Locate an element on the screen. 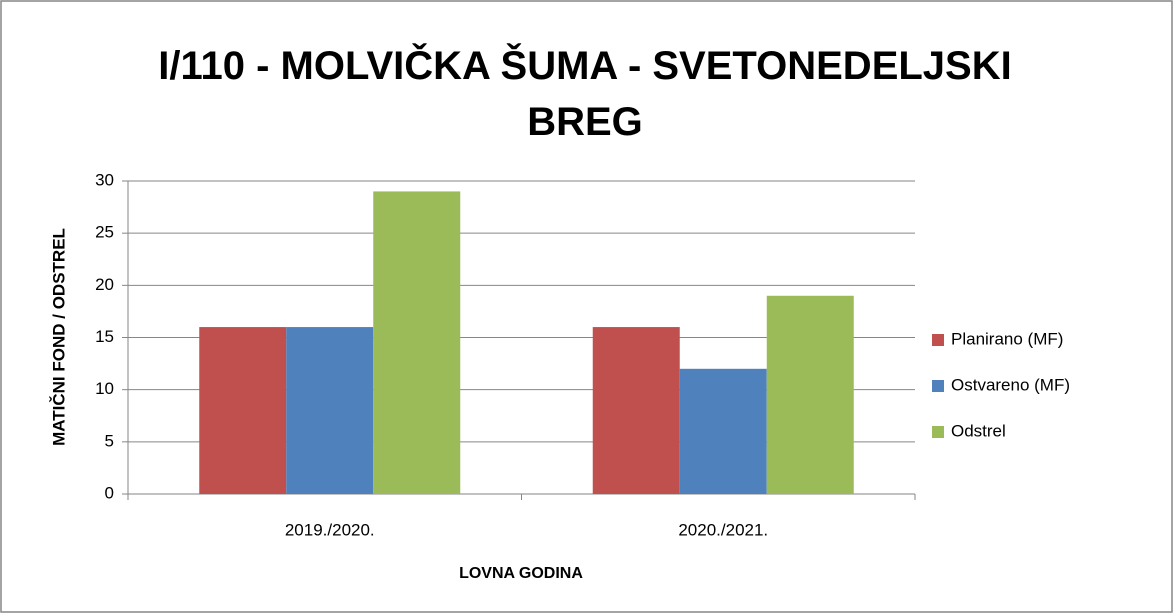 The width and height of the screenshot is (1174, 614). legend-label: Odstrel is located at coordinates (978, 430).